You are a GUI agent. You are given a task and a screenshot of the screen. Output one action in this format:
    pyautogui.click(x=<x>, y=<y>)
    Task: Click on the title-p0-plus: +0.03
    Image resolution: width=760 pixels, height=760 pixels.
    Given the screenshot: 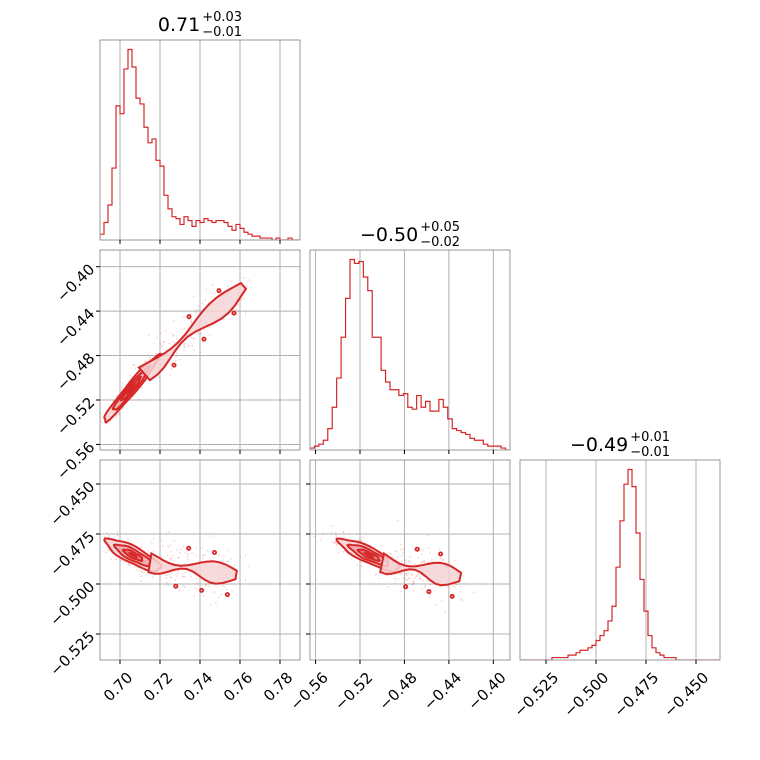 What is the action you would take?
    pyautogui.click(x=222, y=17)
    